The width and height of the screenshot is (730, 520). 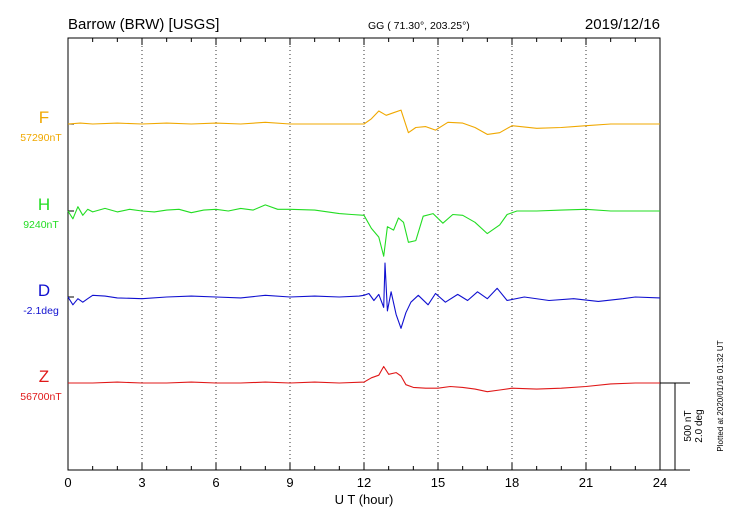 What do you see at coordinates (682, 426) in the screenshot?
I see `scale-bar: 500 nT 2.0 deg` at bounding box center [682, 426].